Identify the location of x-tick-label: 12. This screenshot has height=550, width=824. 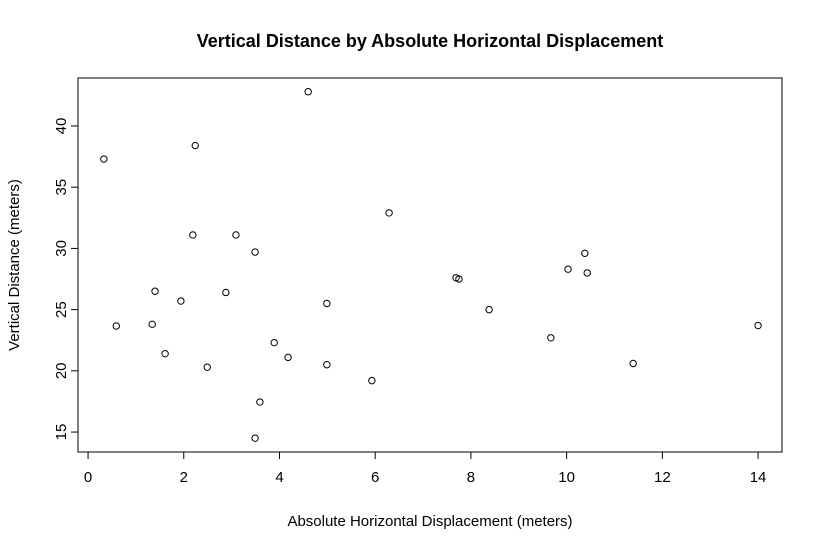
(662, 477).